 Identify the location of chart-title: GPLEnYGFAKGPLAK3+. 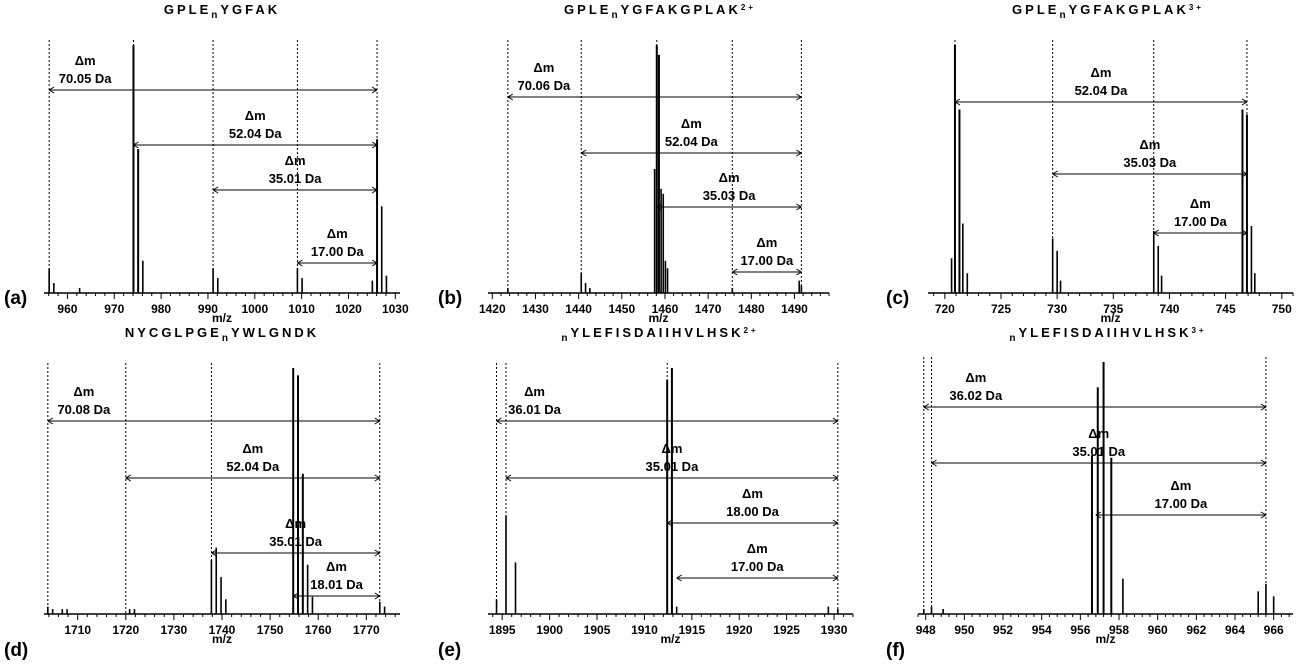
(1108, 11).